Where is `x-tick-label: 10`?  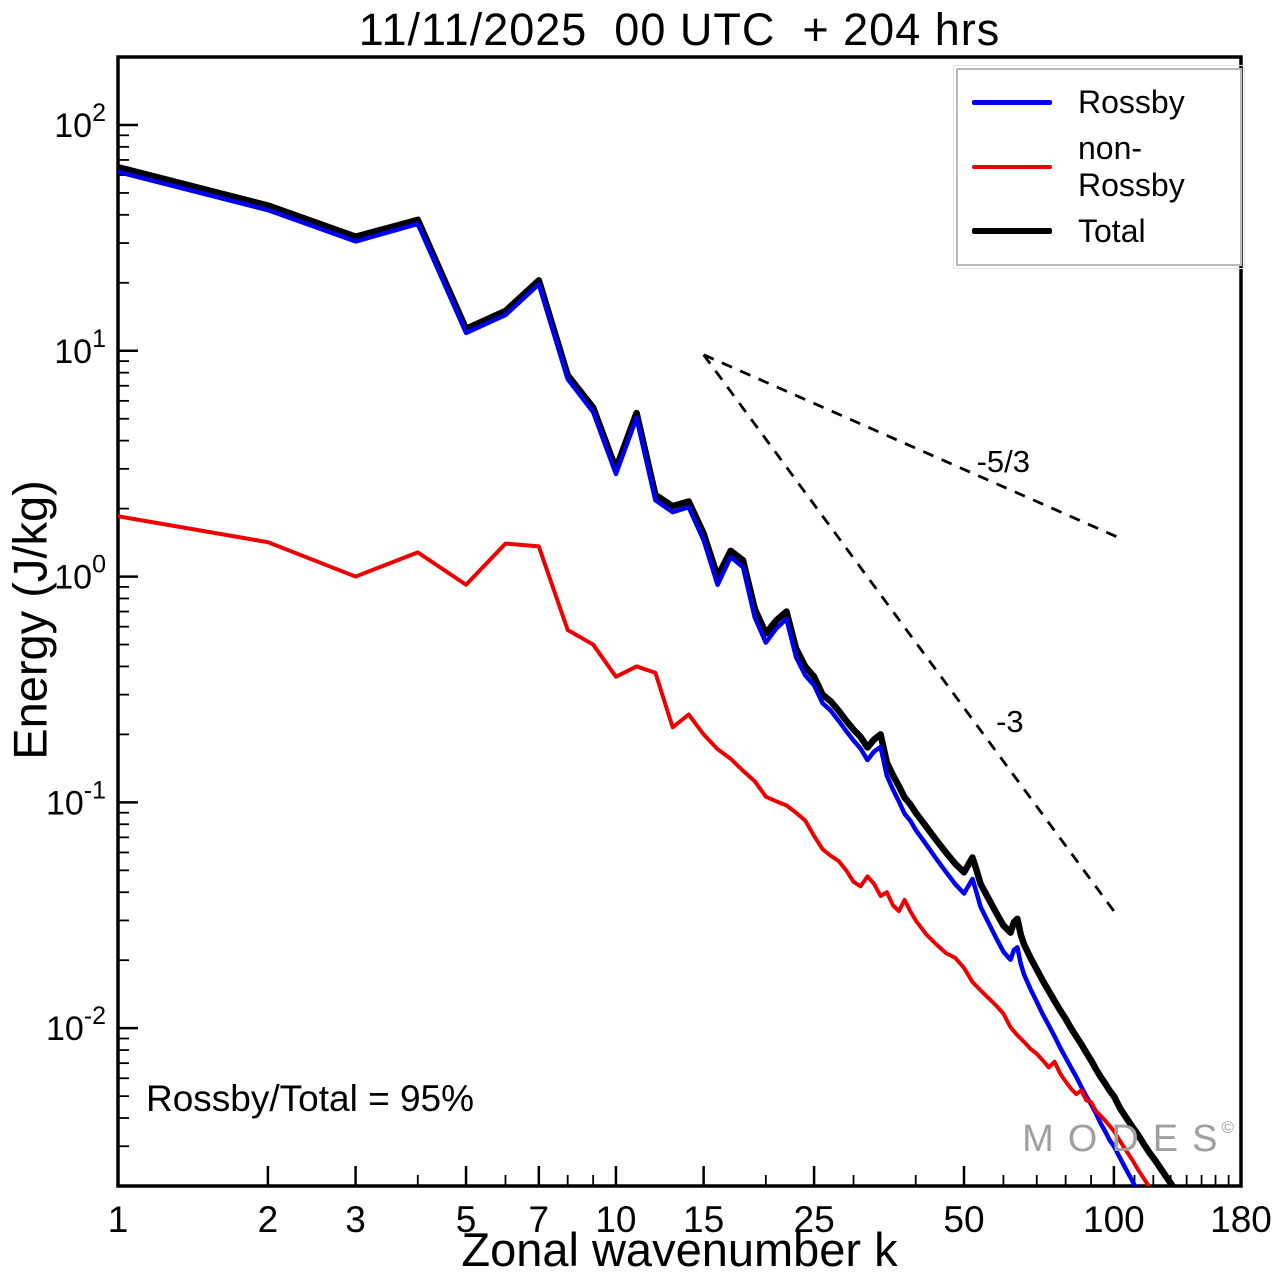
x-tick-label: 10 is located at coordinates (615, 1219).